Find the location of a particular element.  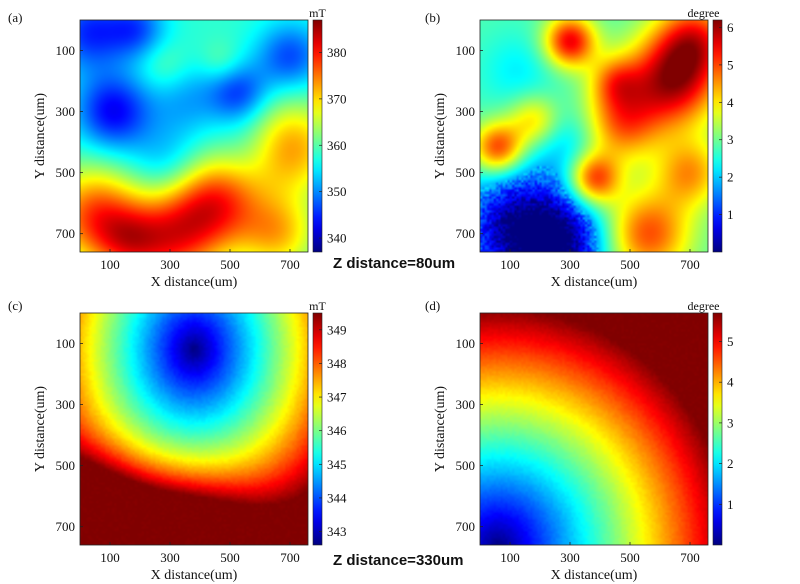

colorbar-tick-label: 344 is located at coordinates (337, 497).